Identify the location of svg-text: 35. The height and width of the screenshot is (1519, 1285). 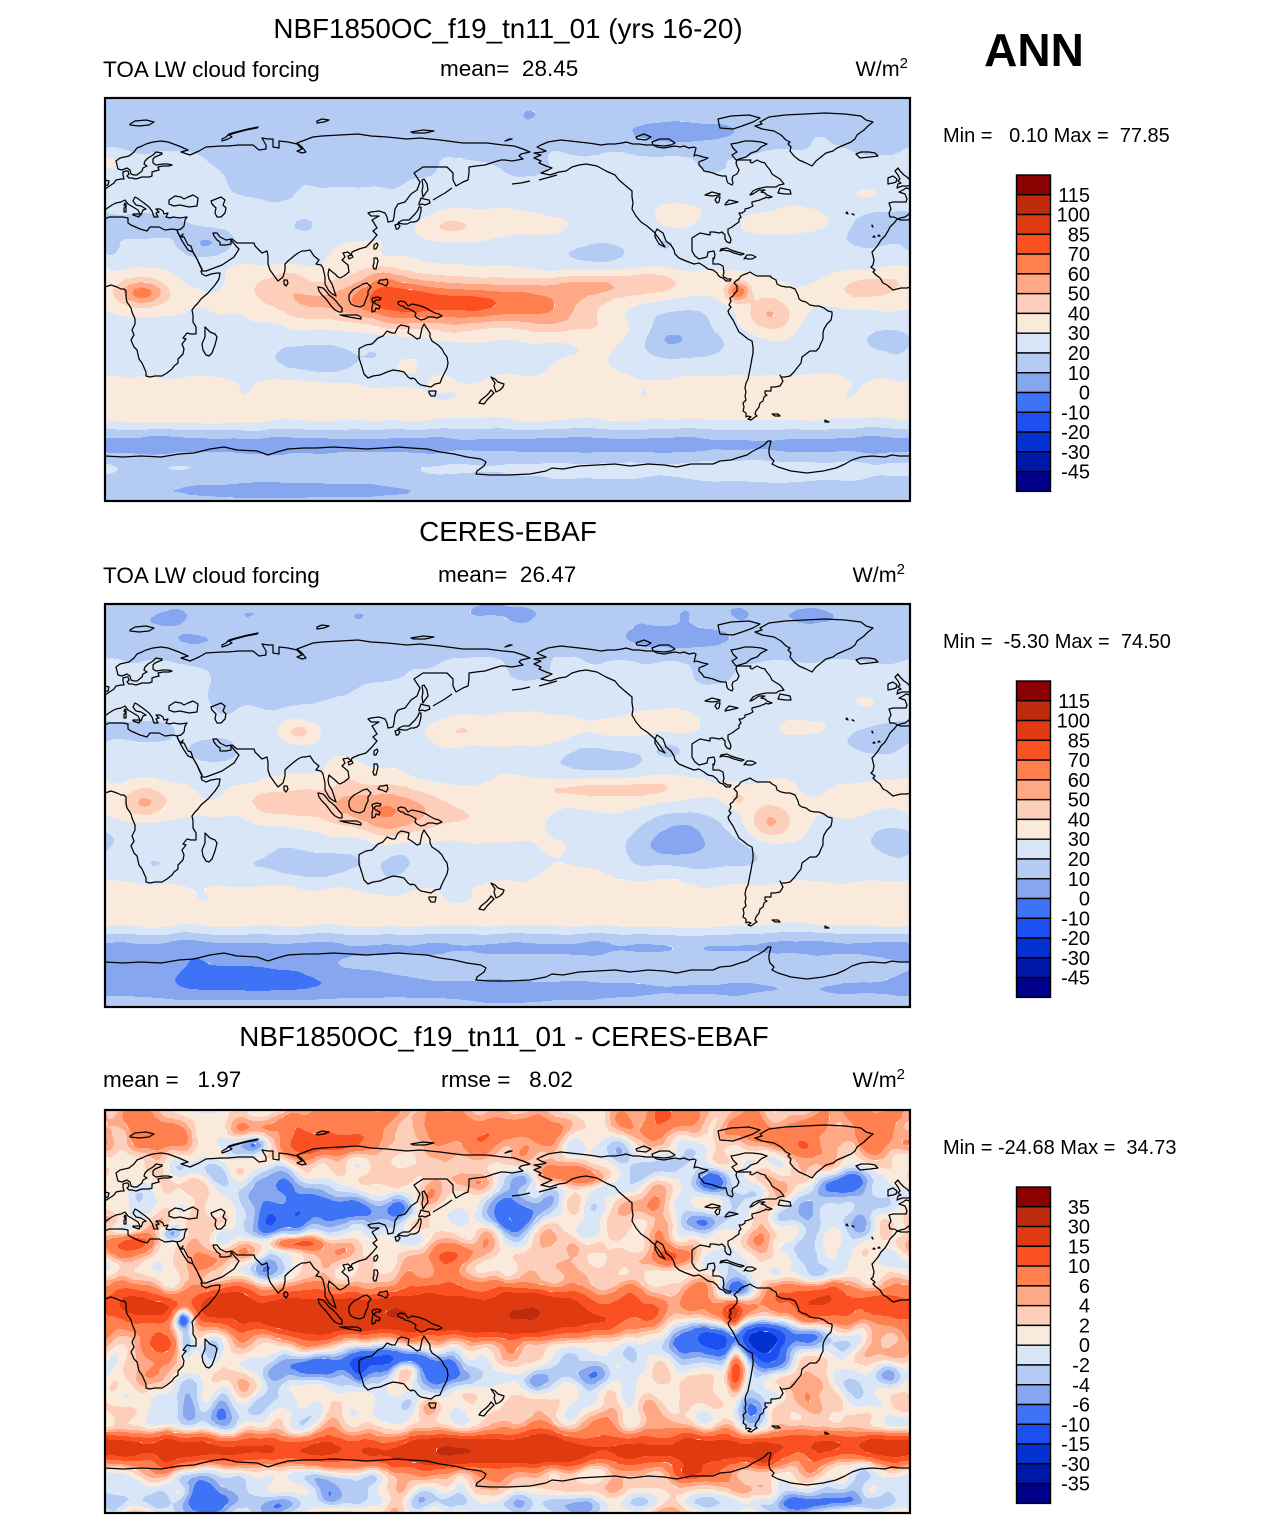
(1079, 1208).